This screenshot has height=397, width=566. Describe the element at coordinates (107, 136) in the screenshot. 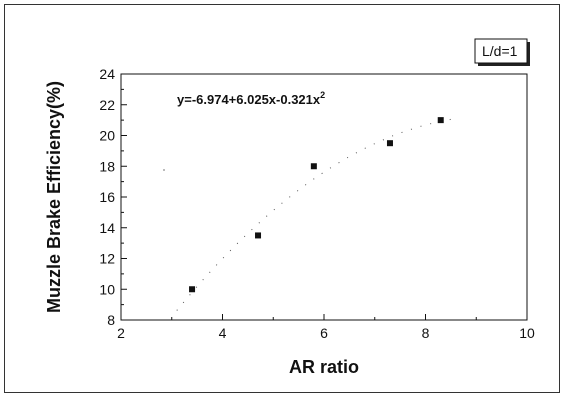

I see `y-tick-label: 20` at that location.